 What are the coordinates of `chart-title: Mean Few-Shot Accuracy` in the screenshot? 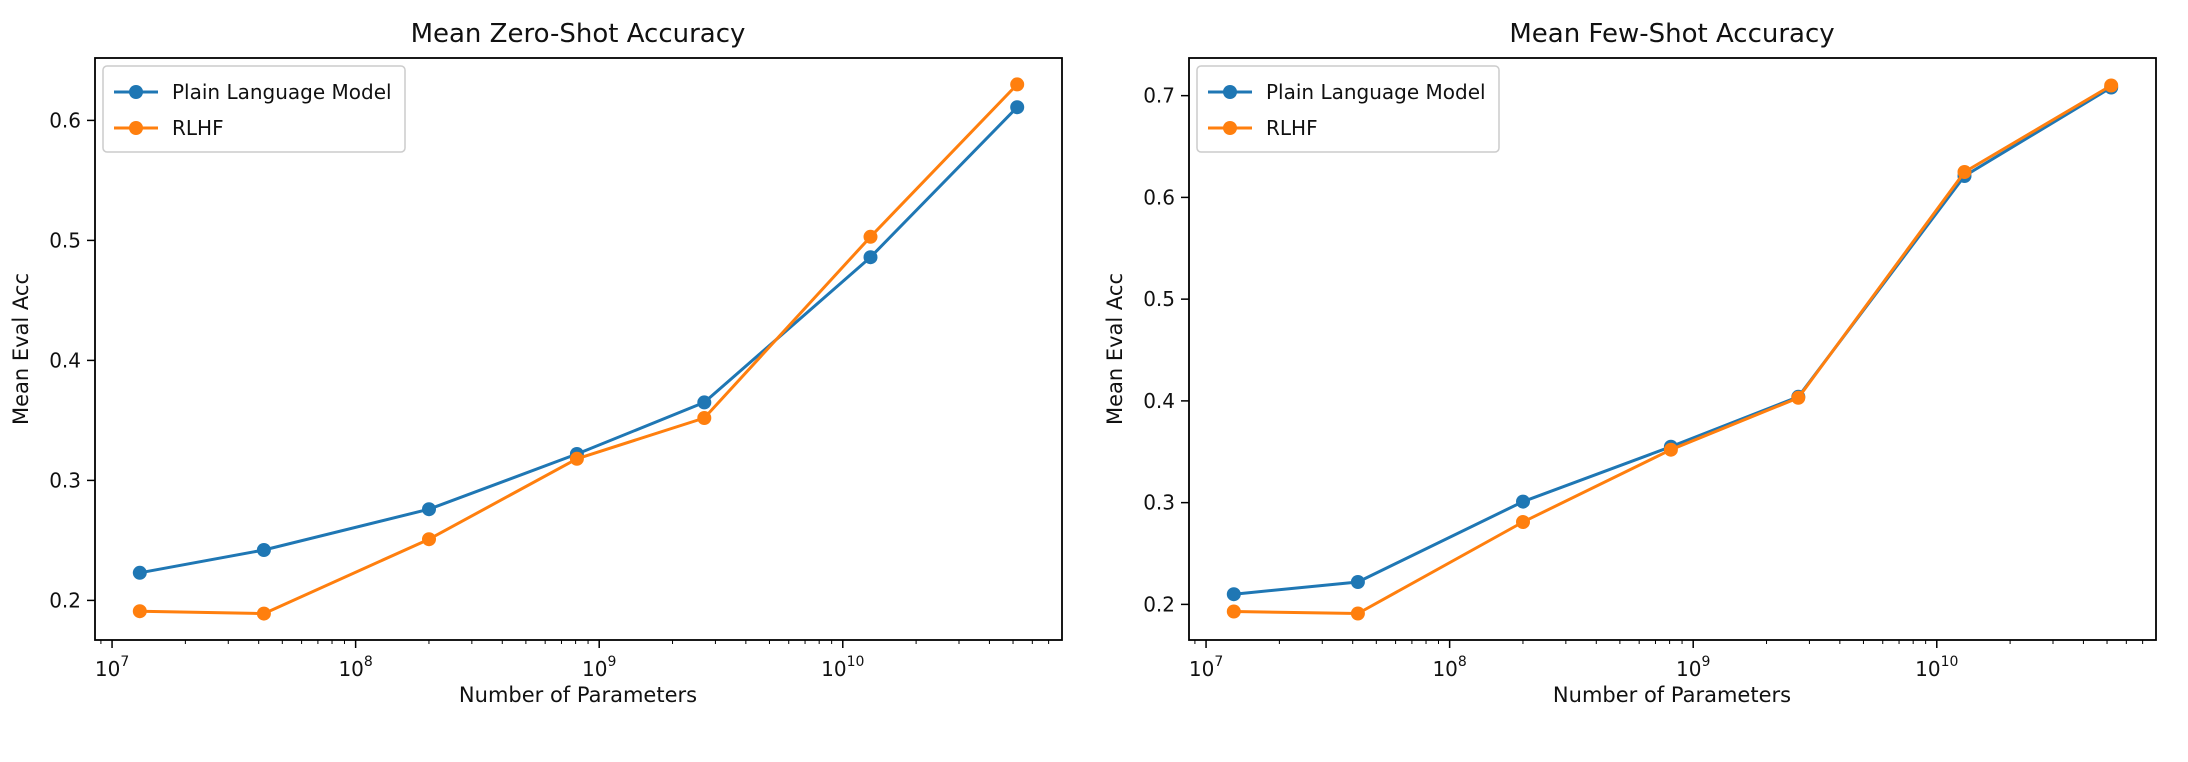 It's located at (1671, 34).